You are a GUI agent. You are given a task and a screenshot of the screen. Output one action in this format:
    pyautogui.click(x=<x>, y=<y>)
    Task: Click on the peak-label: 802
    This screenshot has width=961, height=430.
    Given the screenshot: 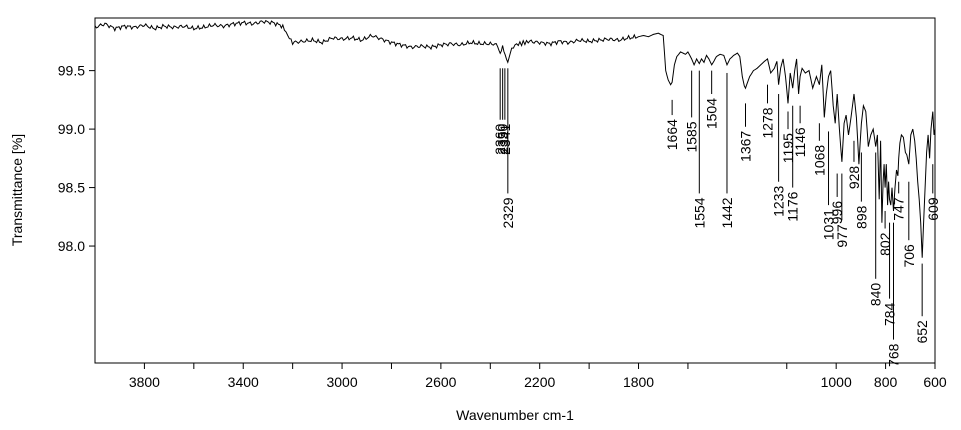 What is the action you would take?
    pyautogui.click(x=885, y=244)
    